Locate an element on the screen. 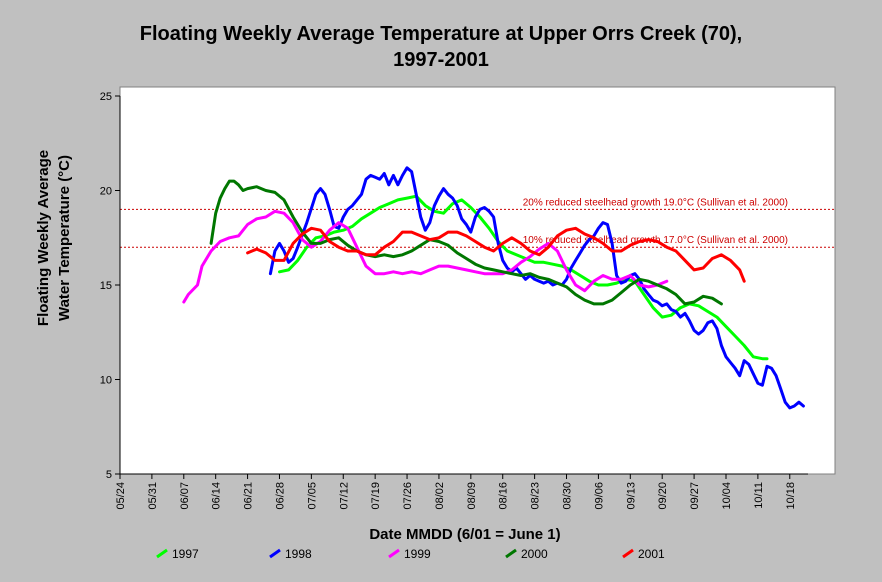 This screenshot has height=582, width=882. x-axis-title: Date MMDD (6/01 = June 1) is located at coordinates (464, 534).